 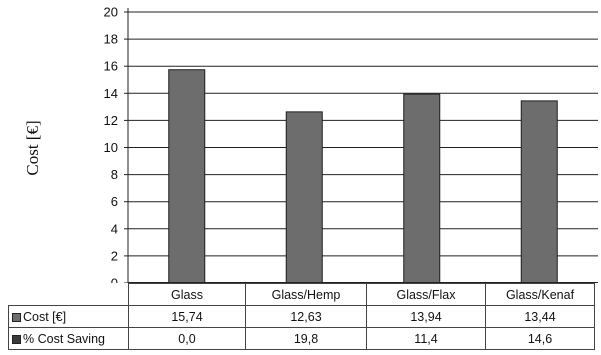 What do you see at coordinates (111, 66) in the screenshot?
I see `y-tick-label: 16` at bounding box center [111, 66].